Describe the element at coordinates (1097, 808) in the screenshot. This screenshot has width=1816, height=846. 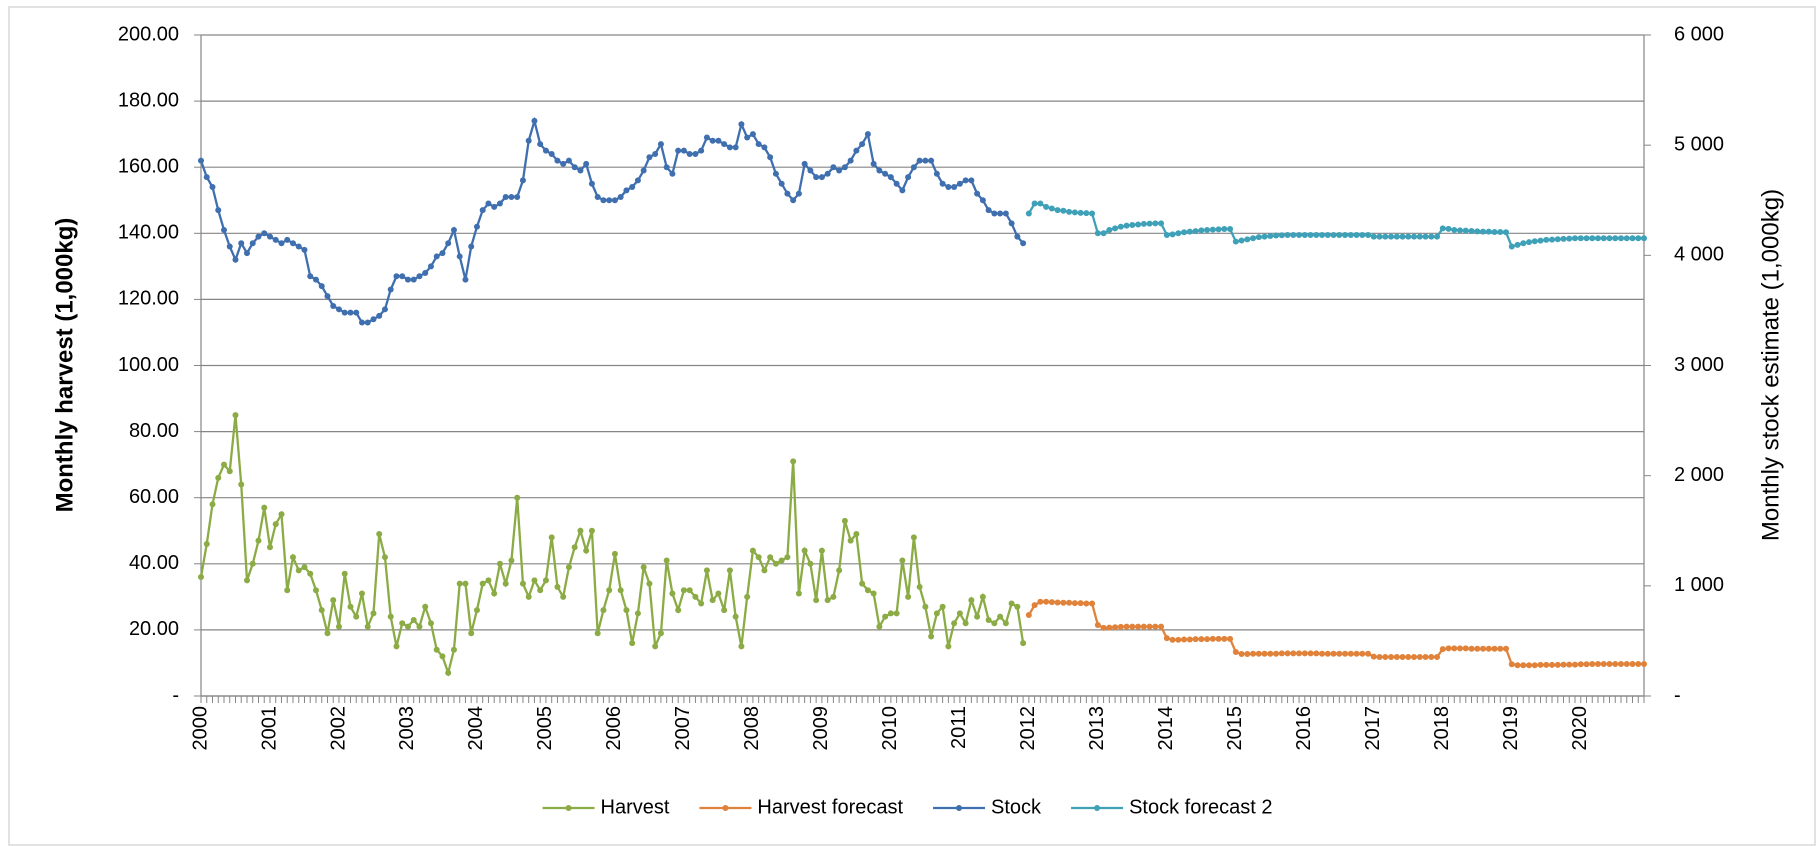
I see `legend-marker` at that location.